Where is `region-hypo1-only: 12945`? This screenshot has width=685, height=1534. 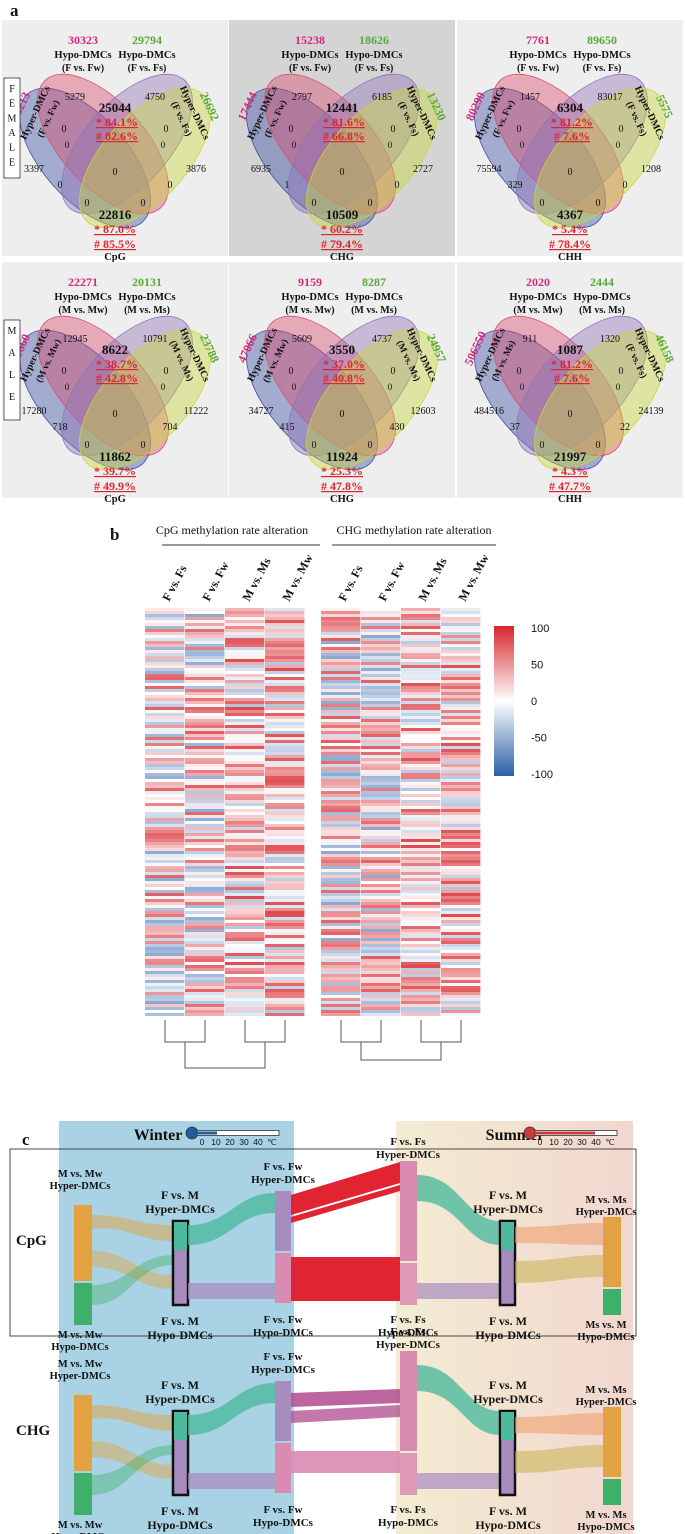
region-hypo1-only: 12945 is located at coordinates (75, 339).